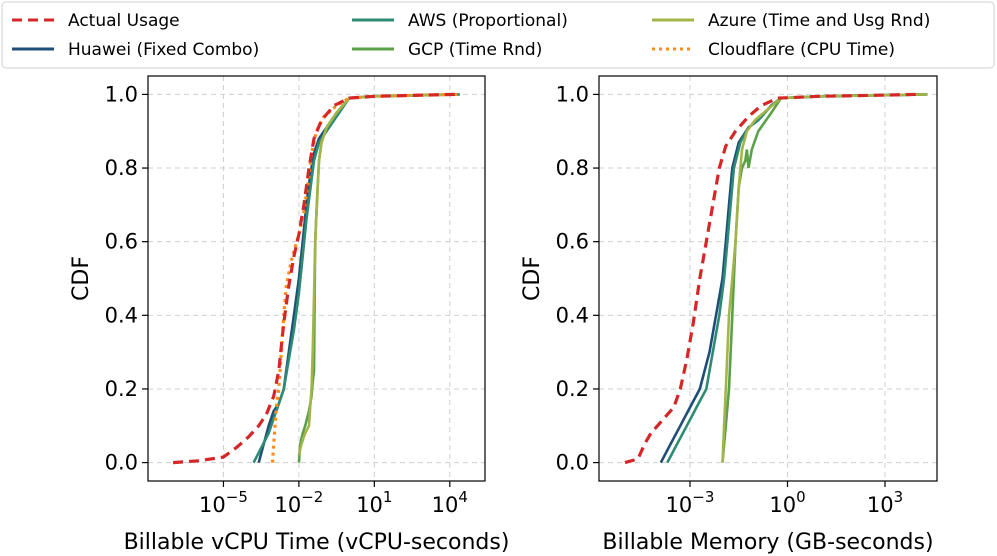 This screenshot has width=997, height=556. I want to click on legend-label: AWS (Proportional), so click(488, 21).